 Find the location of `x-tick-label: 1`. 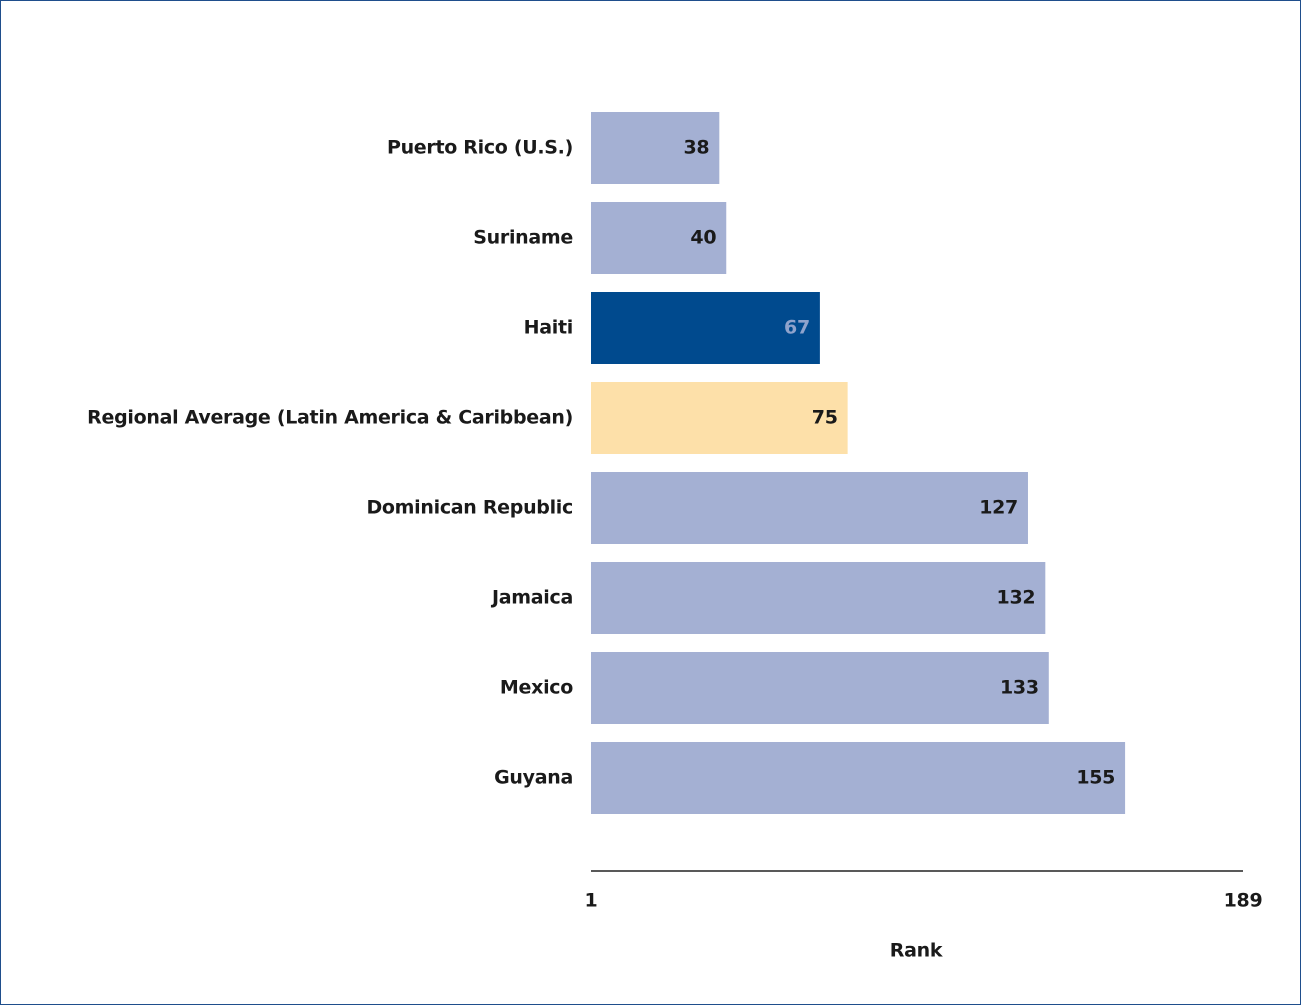

x-tick-label: 1 is located at coordinates (591, 901).